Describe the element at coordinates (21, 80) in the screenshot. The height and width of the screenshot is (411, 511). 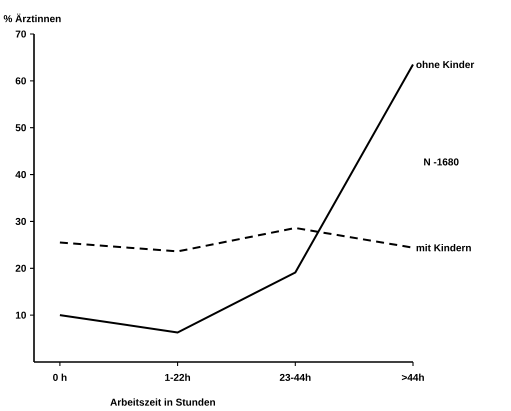
I see `y-tick-label: 60` at that location.